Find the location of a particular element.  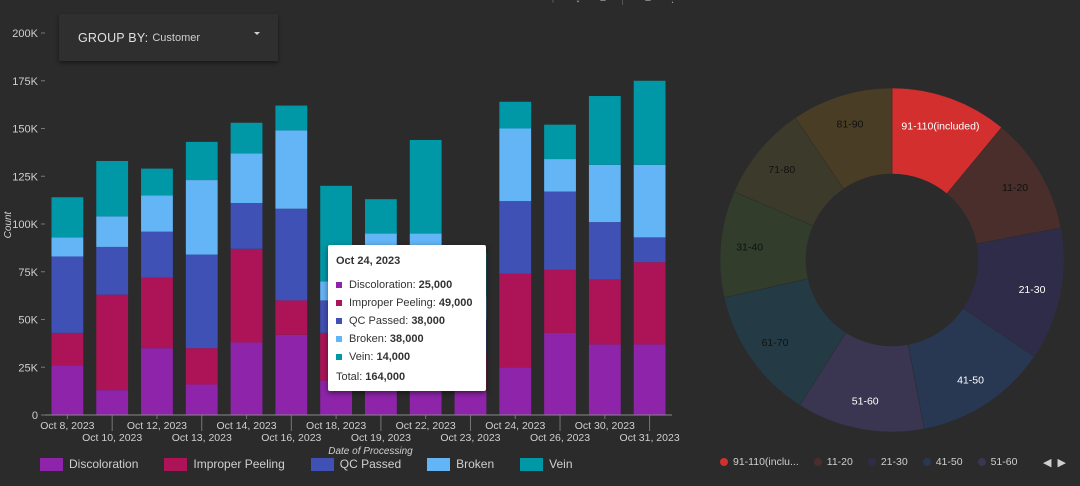

y-tick-label: 75K is located at coordinates (28, 273).